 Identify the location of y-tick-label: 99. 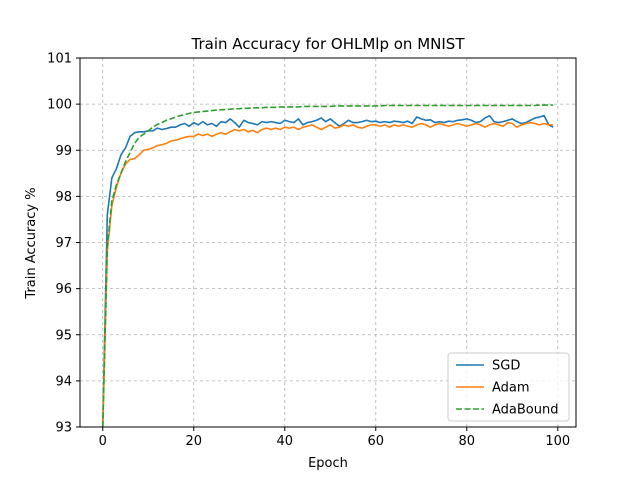
(63, 151).